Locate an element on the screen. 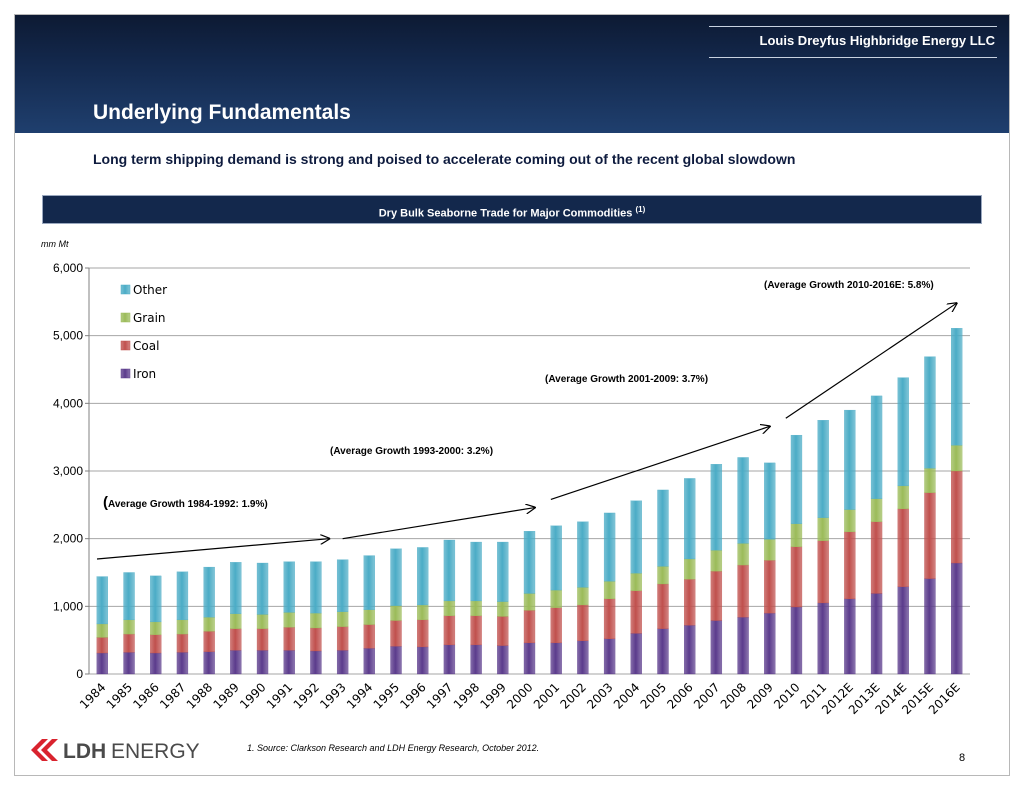 Image resolution: width=1024 pixels, height=791 pixels. x-tick-label: 1995 is located at coordinates (386, 695).